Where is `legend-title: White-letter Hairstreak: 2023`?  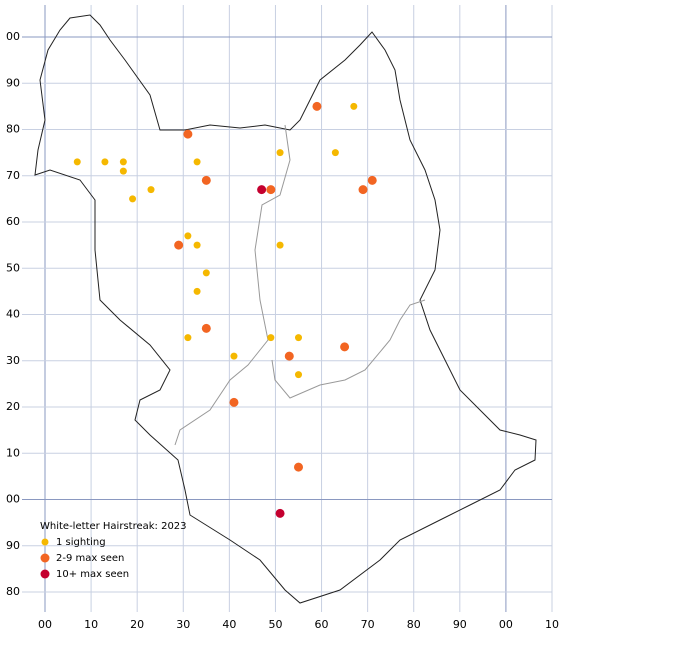 legend-title: White-letter Hairstreak: 2023 is located at coordinates (113, 526).